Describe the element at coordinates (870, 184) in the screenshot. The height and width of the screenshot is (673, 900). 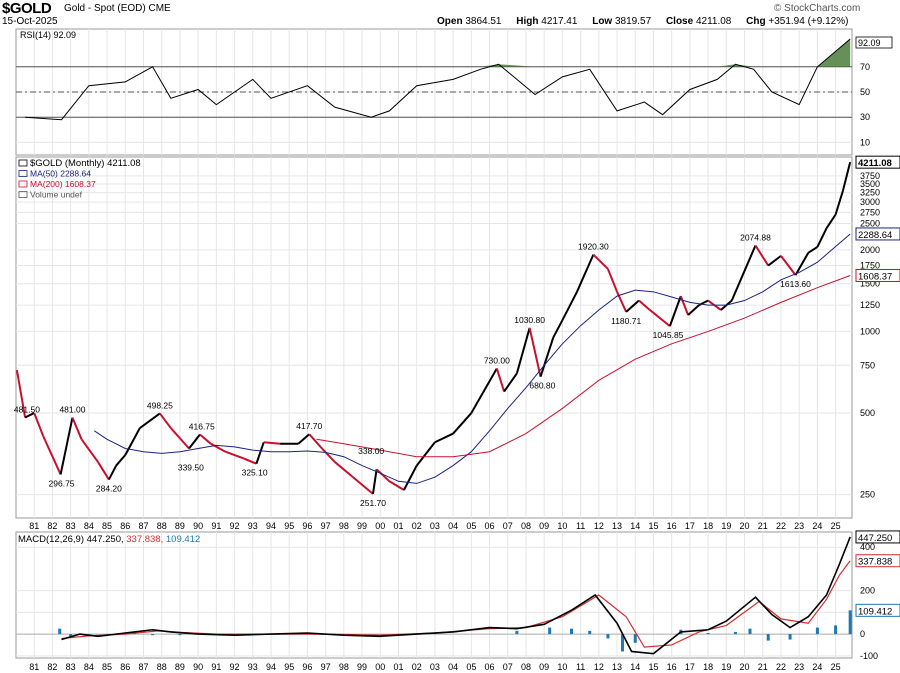
I see `price-y-tick: 3500` at that location.